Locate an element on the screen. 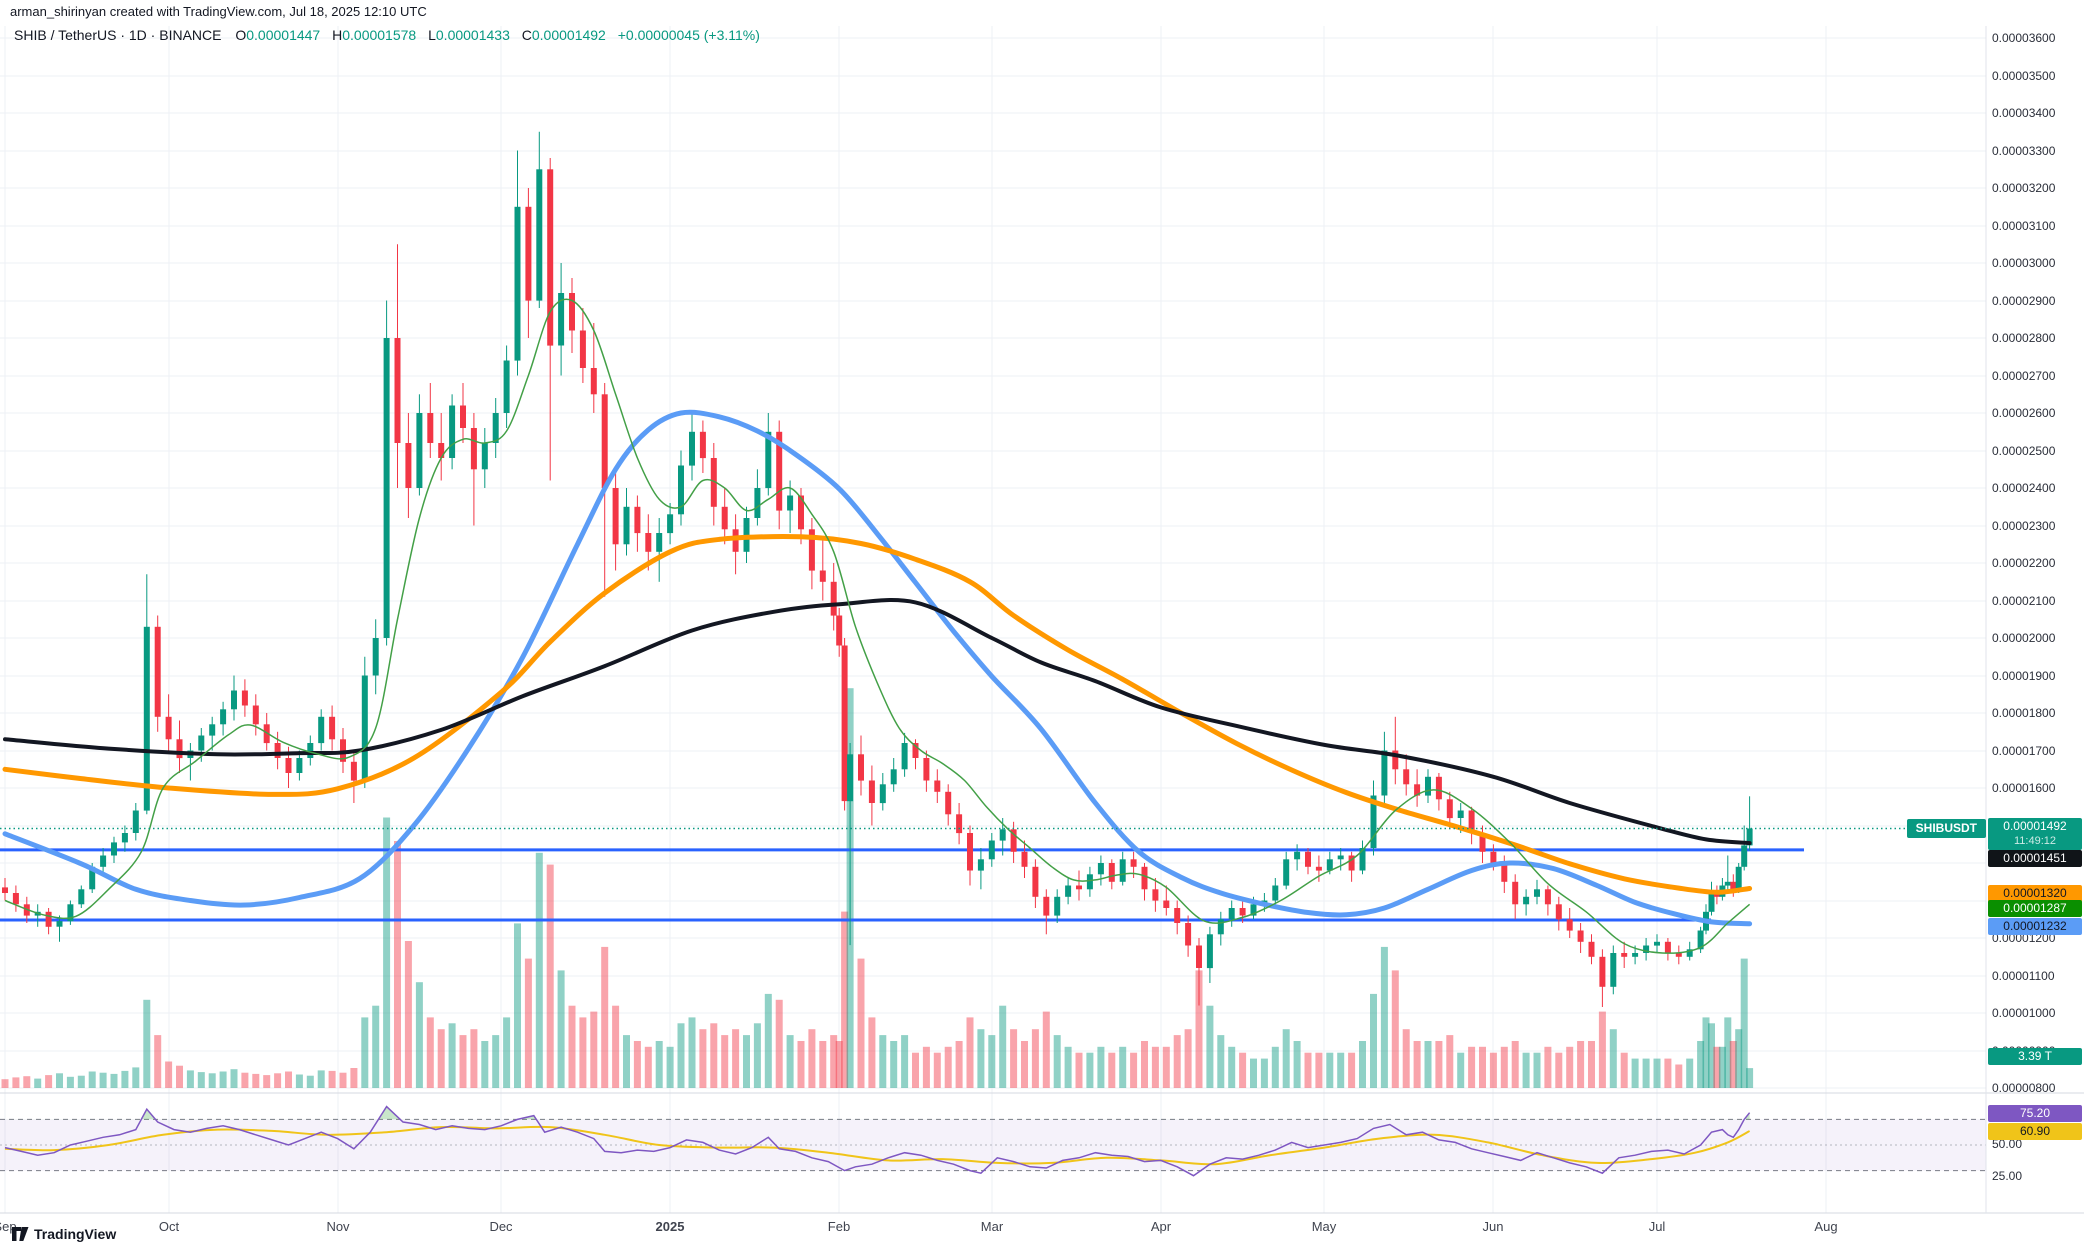 The image size is (2084, 1244). price-tick-label: 0.00001800 is located at coordinates (2024, 713).